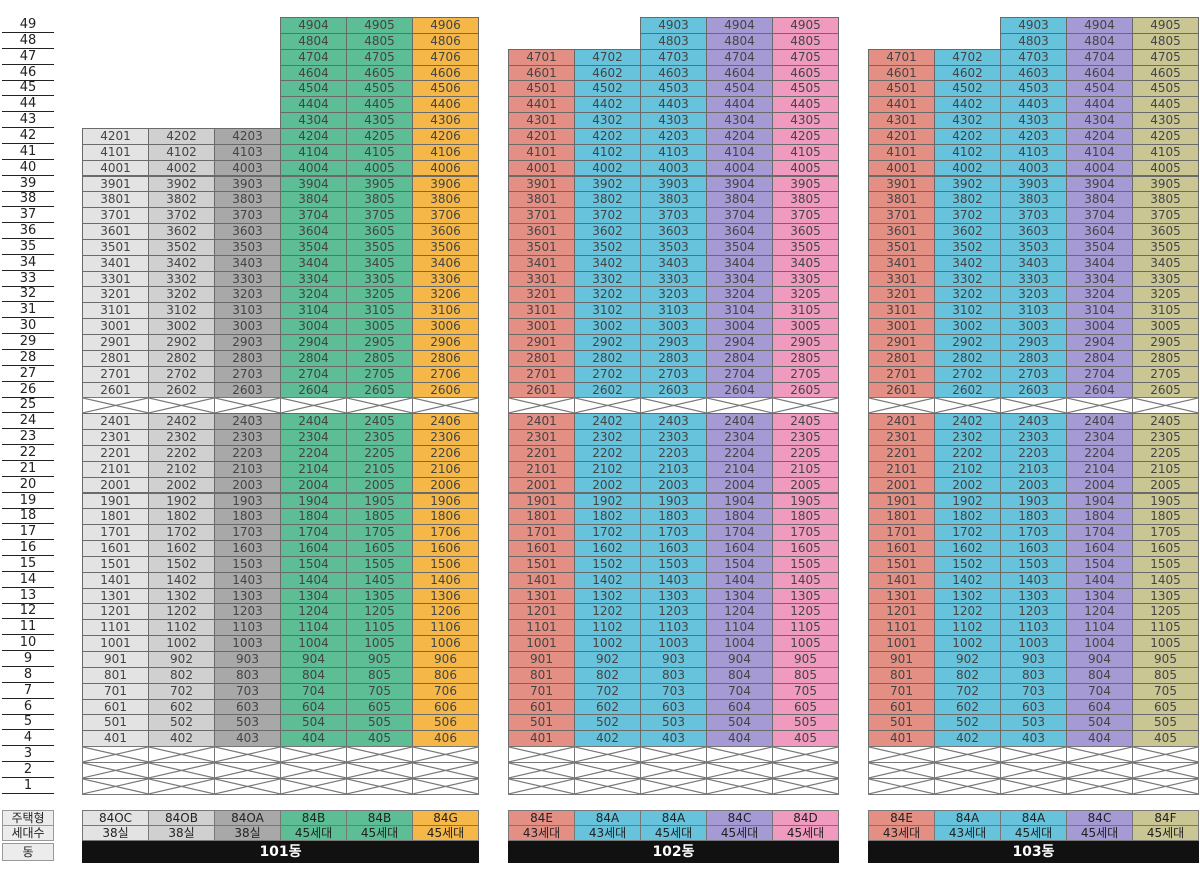 The width and height of the screenshot is (1200, 883). Describe the element at coordinates (673, 168) in the screenshot. I see `unit-cell: 4003` at that location.